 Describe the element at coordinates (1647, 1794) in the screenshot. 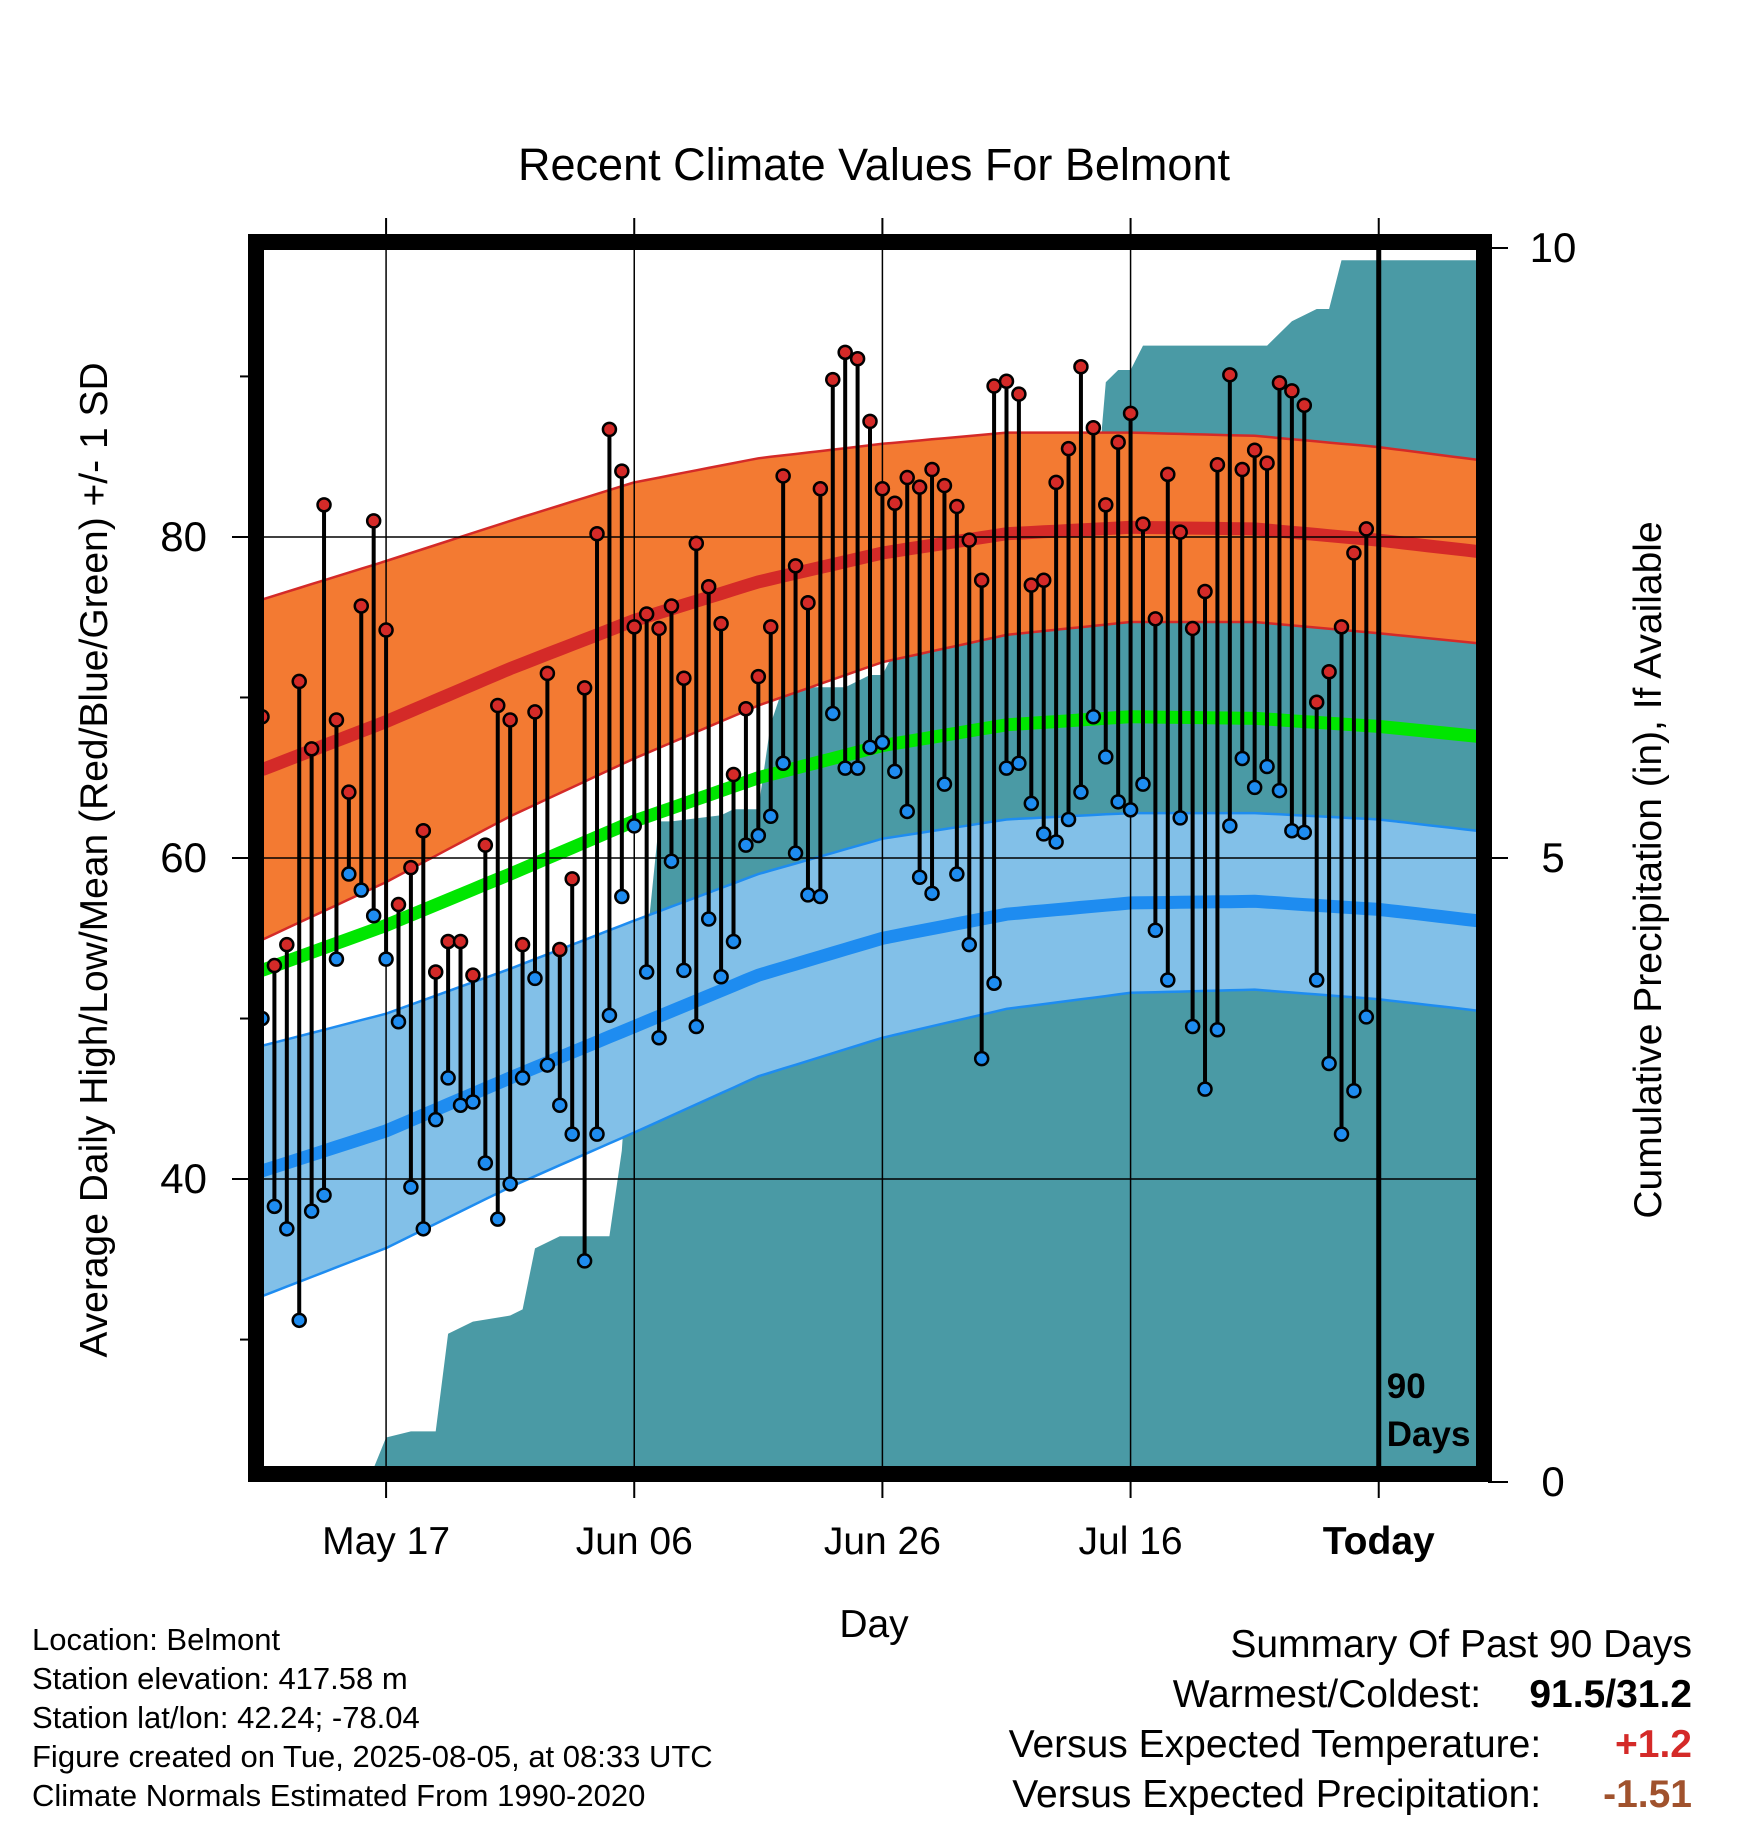

I see `precip-departure-value: -1.51` at that location.